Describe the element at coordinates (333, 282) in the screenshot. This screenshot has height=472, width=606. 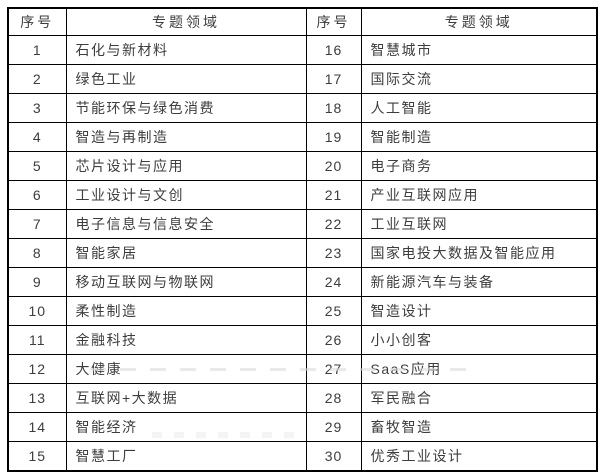
I see `row-number-cell: 24` at that location.